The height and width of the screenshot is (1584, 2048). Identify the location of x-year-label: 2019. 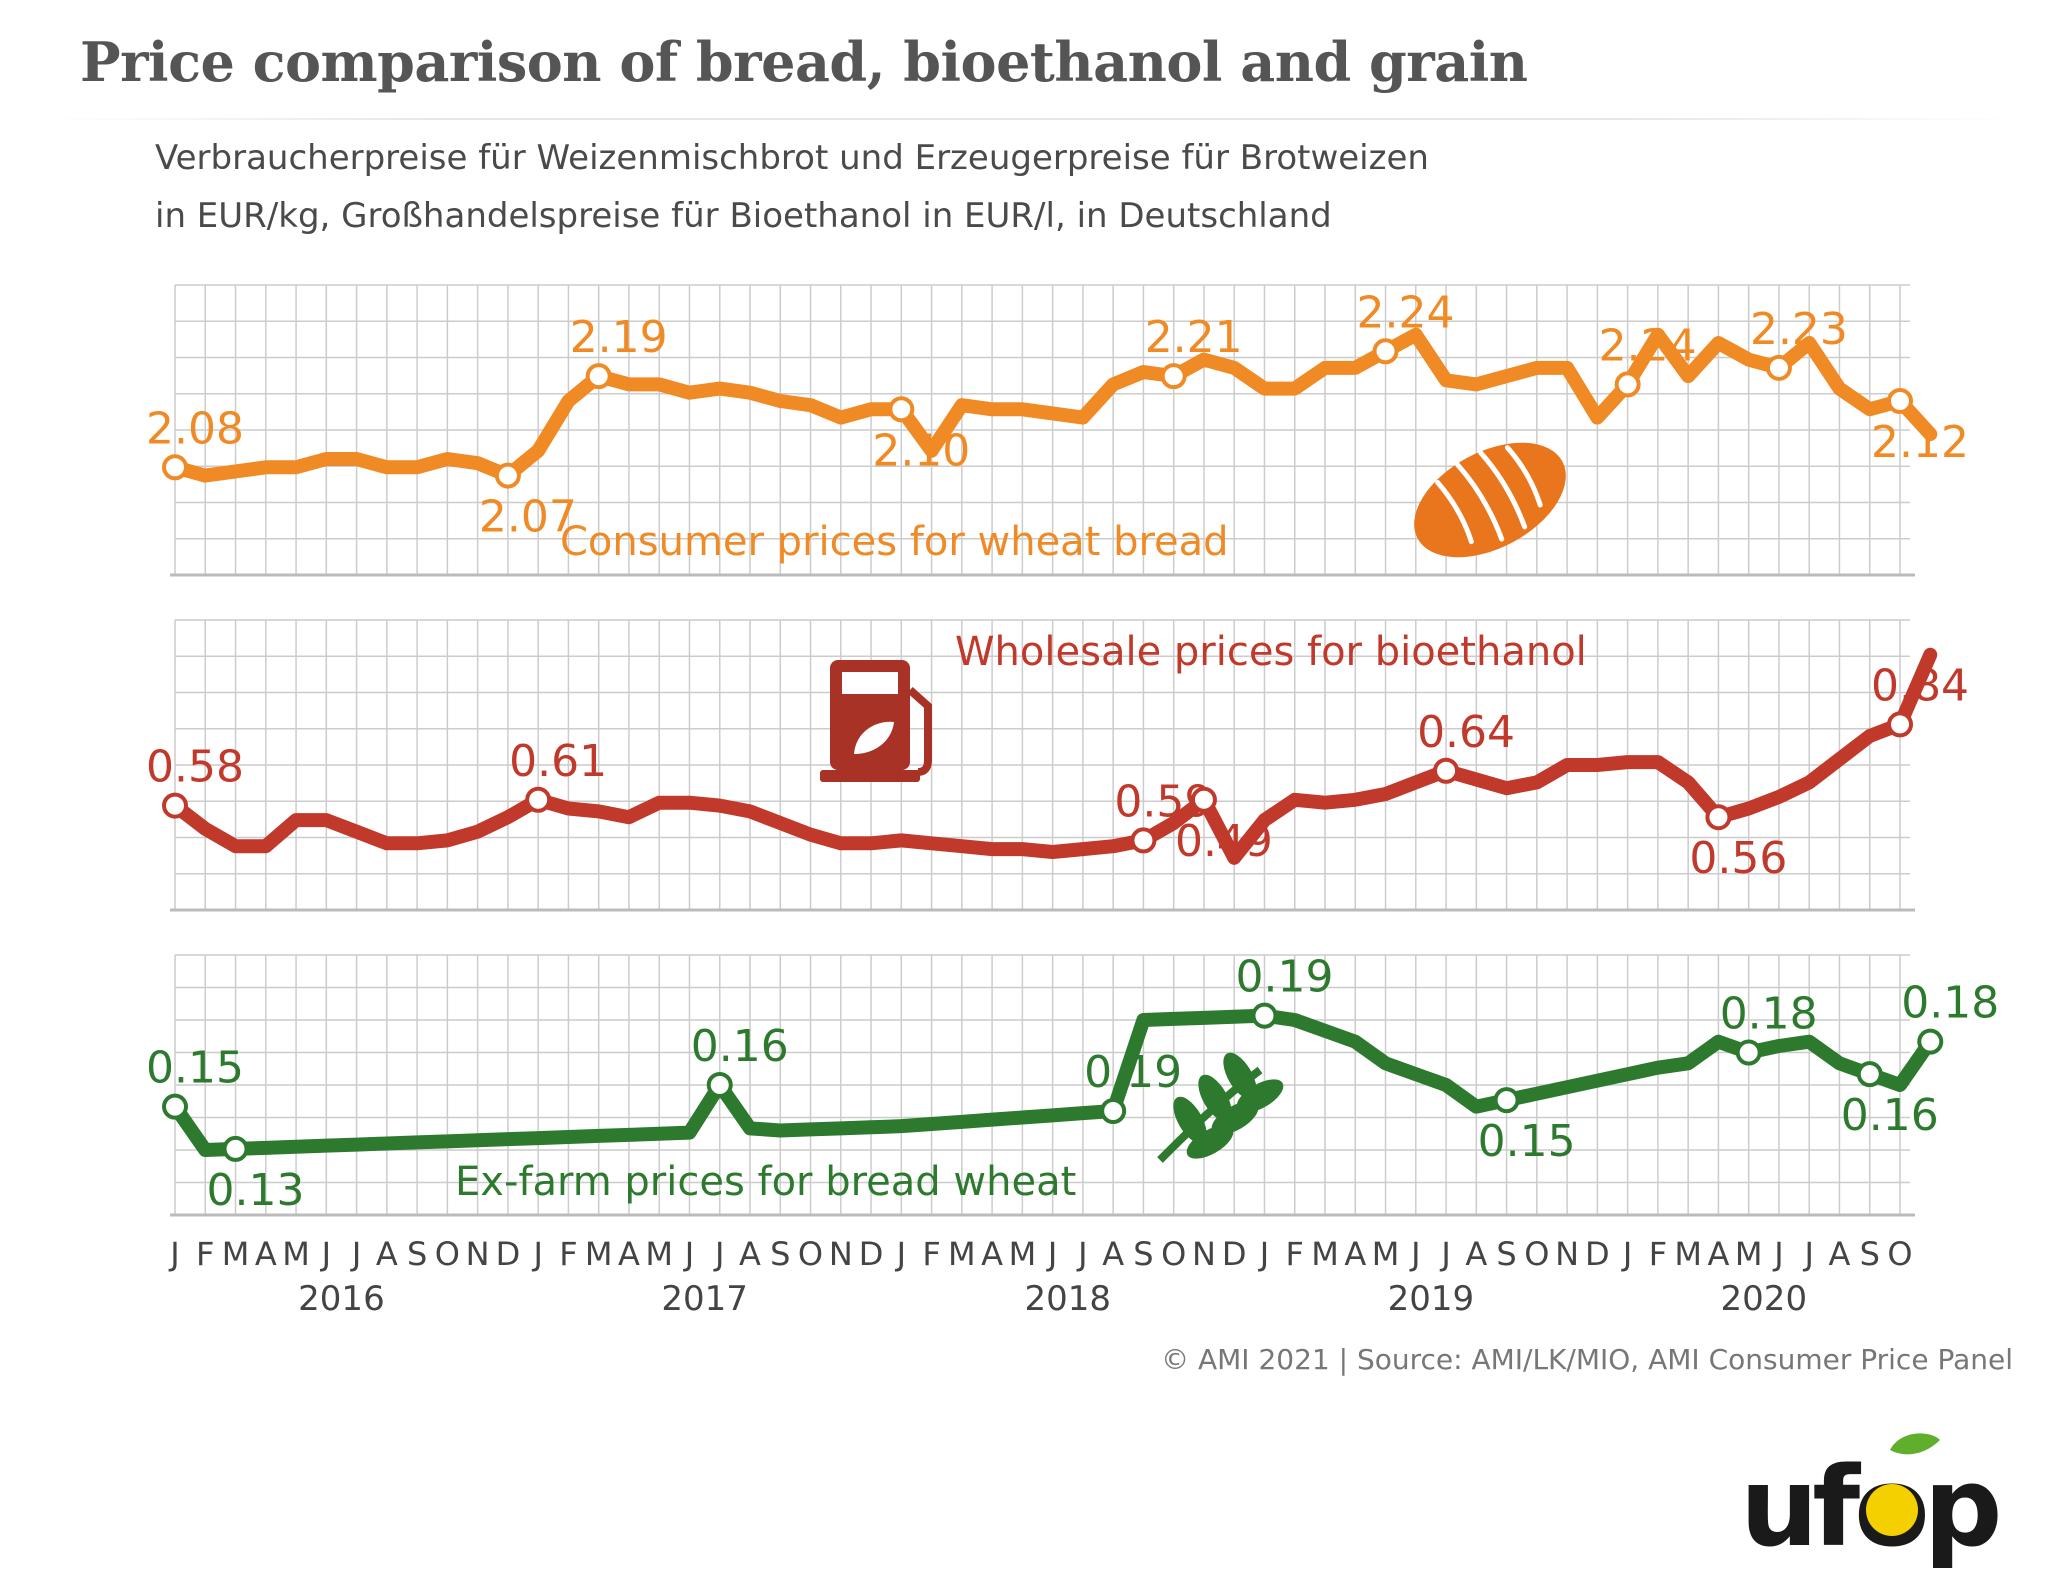
(1431, 1299).